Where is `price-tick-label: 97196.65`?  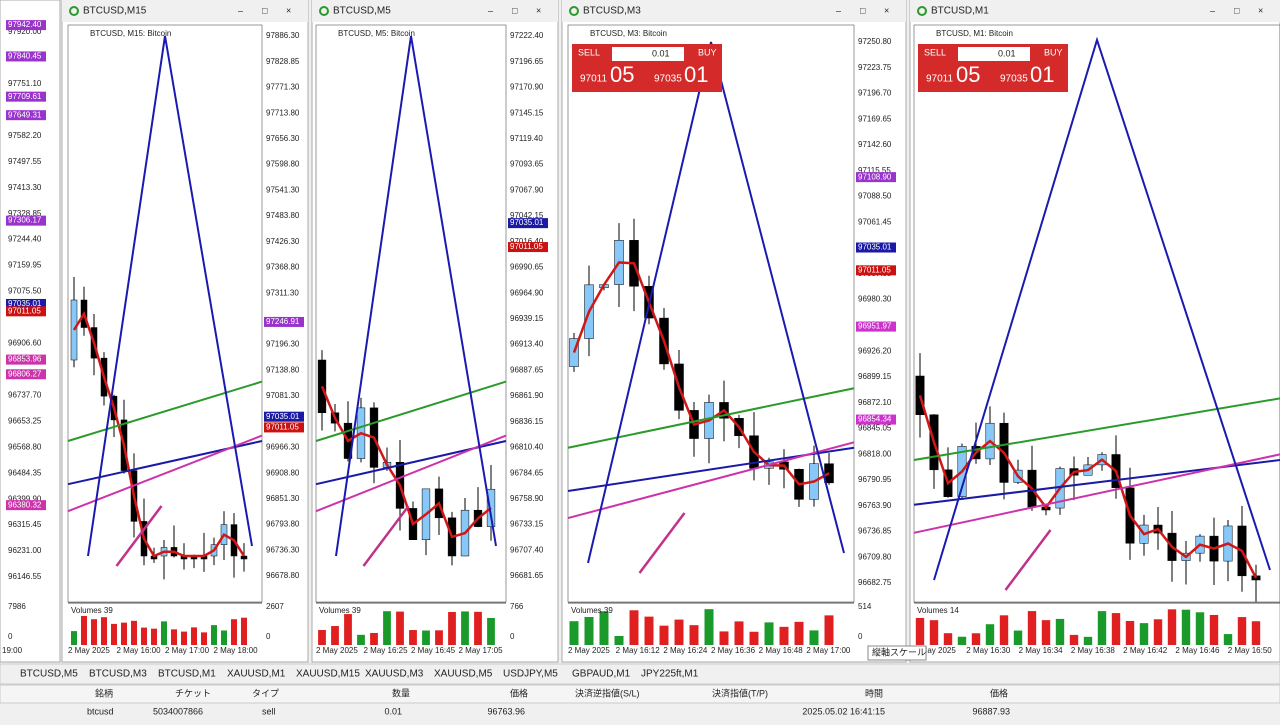
price-tick-label: 97196.65 is located at coordinates (527, 61).